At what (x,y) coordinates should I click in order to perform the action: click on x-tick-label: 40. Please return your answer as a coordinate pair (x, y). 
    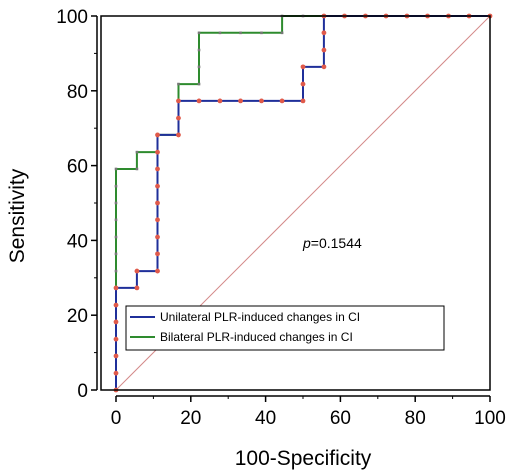
    Looking at the image, I should click on (265, 418).